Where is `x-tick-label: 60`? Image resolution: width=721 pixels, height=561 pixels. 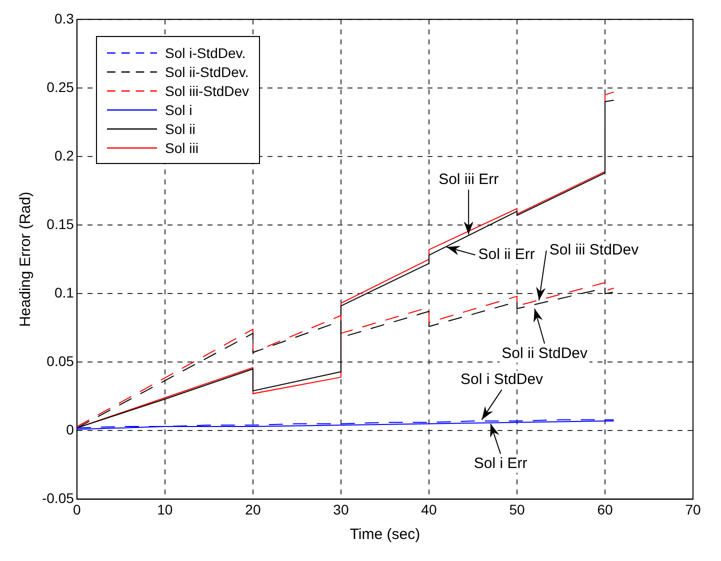
x-tick-label: 60 is located at coordinates (605, 509).